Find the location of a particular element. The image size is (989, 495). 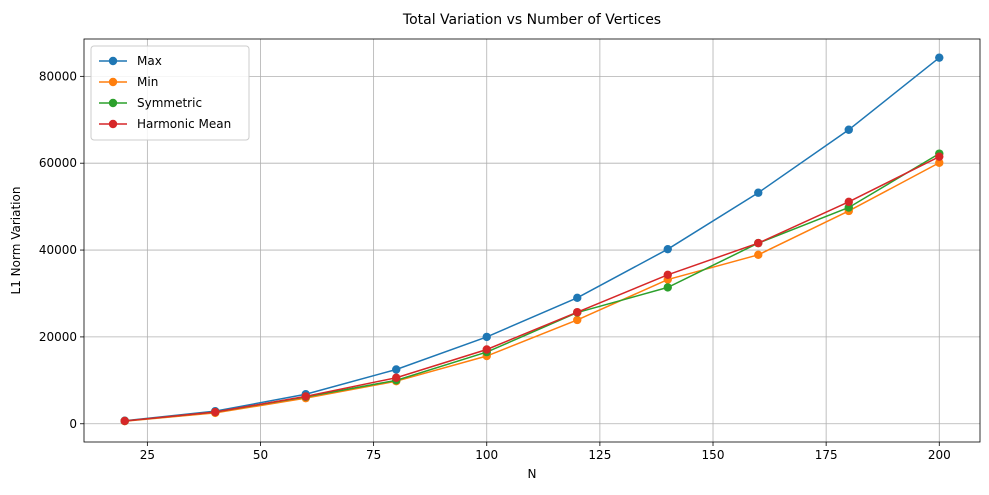

y-tick-label: 40000 is located at coordinates (58, 250).